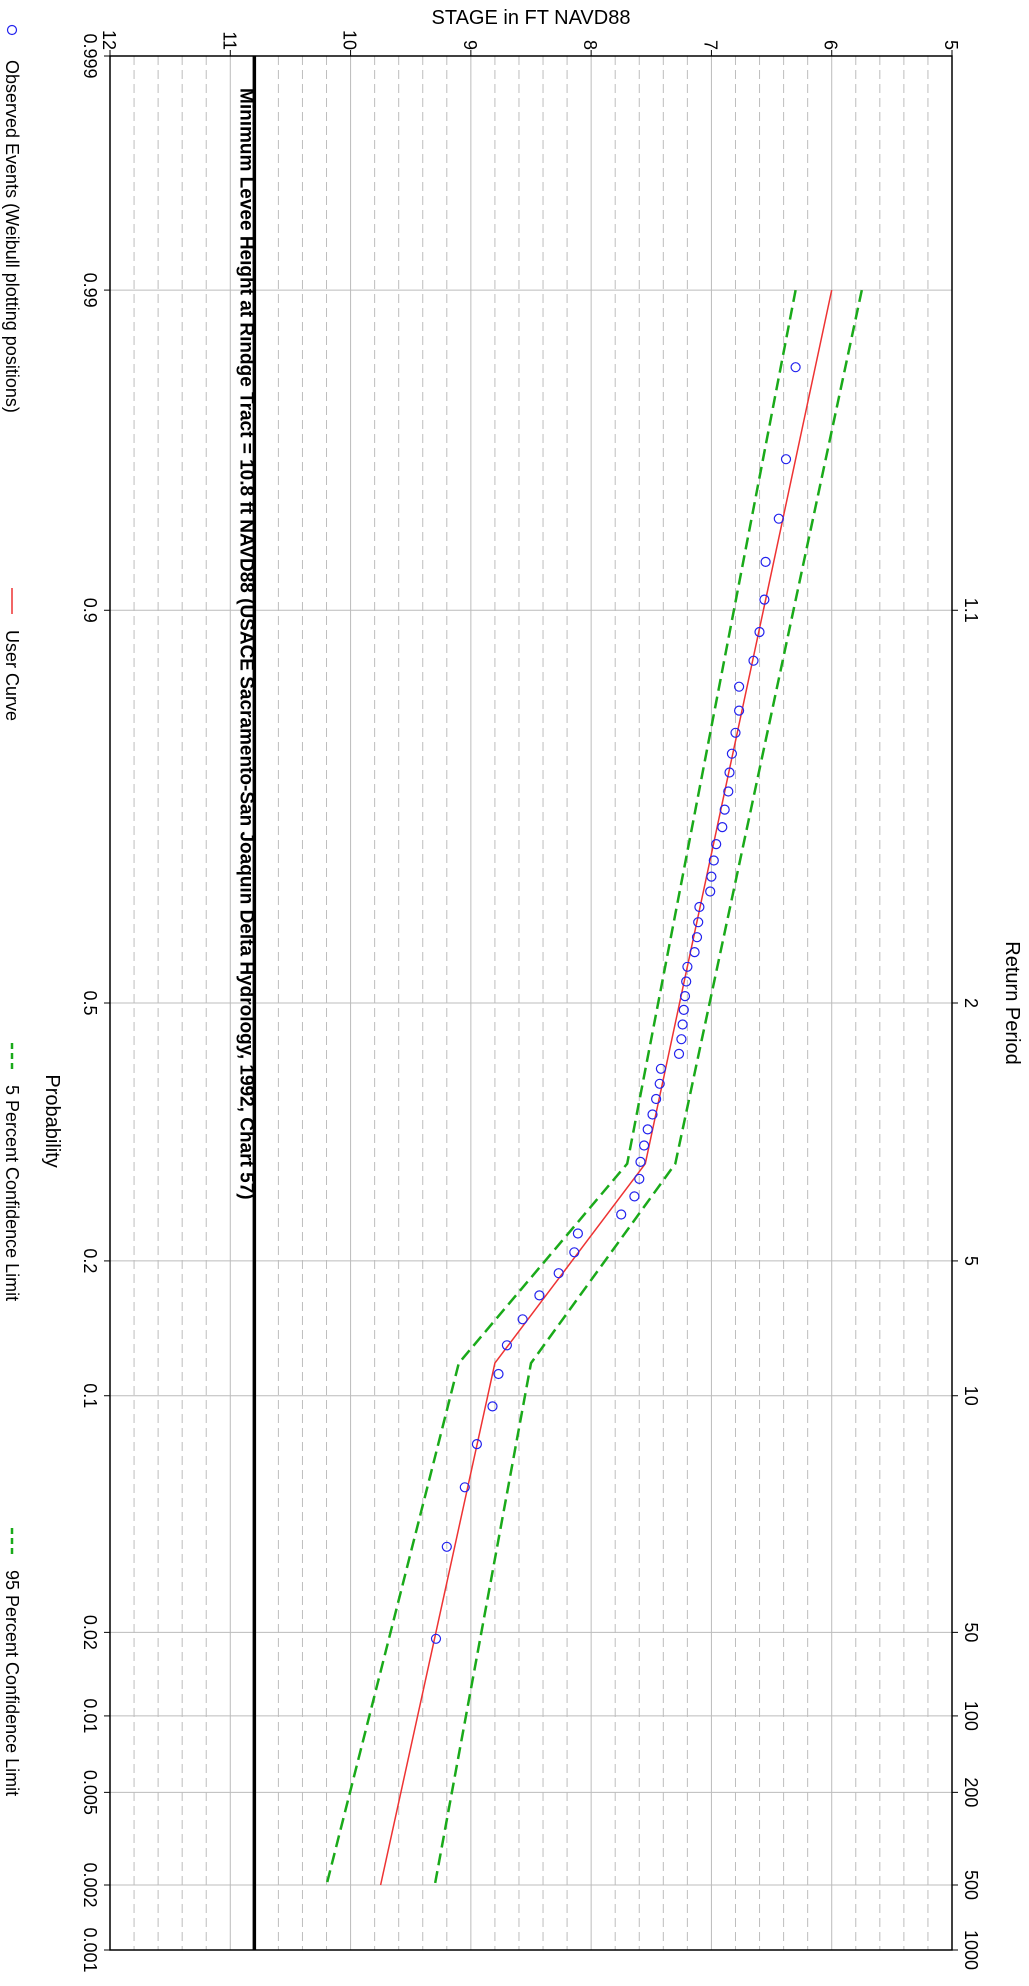  I want to click on probability-tick-label: 0.02, so click(90, 1632).